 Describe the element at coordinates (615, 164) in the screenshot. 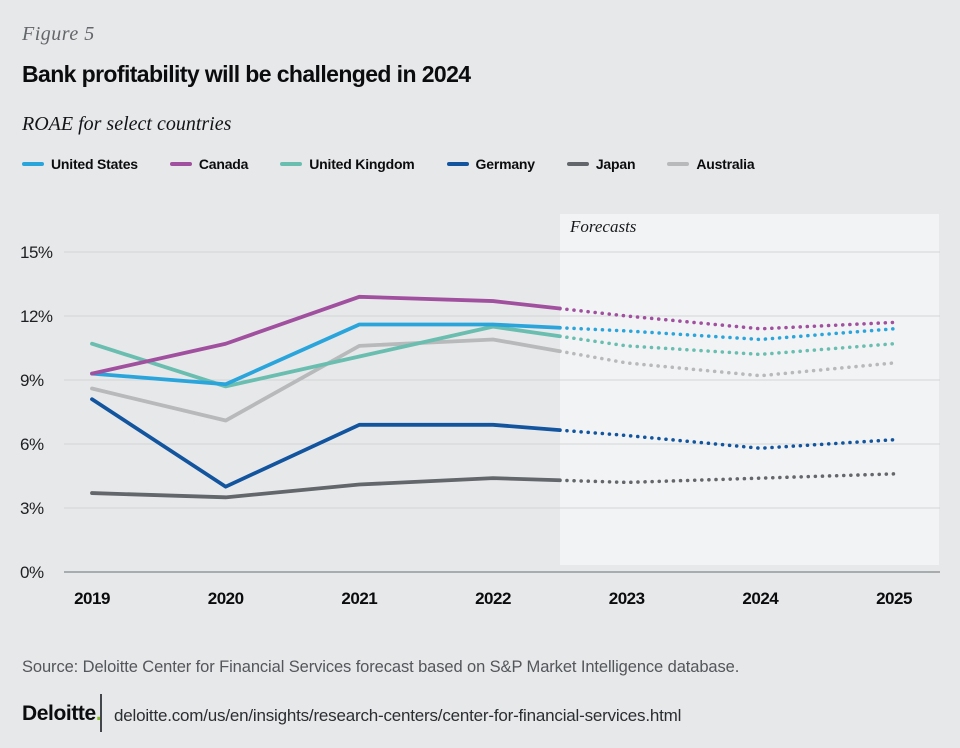

I see `legend-label-japan: Japan` at that location.